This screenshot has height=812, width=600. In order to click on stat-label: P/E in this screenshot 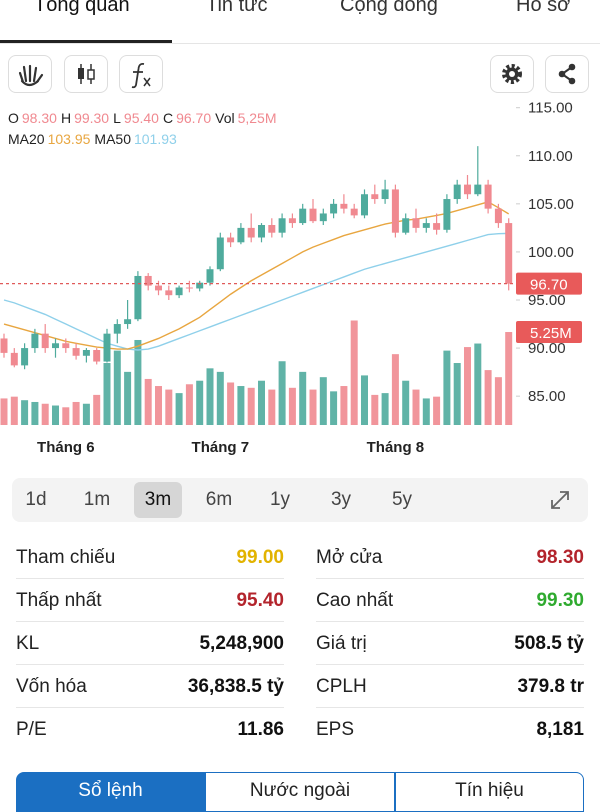, I will do `click(31, 729)`.